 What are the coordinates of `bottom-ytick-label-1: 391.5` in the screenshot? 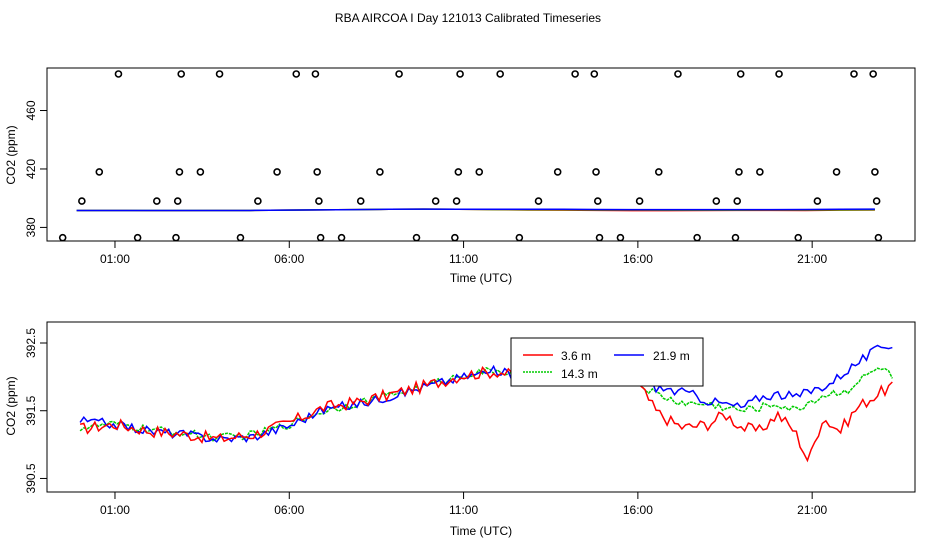 It's located at (31, 410).